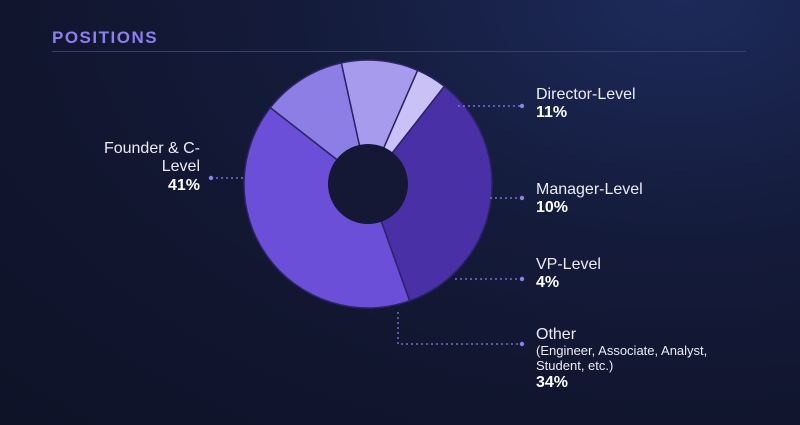 The width and height of the screenshot is (800, 425). Describe the element at coordinates (568, 264) in the screenshot. I see `slice-label: VP-Level` at that location.